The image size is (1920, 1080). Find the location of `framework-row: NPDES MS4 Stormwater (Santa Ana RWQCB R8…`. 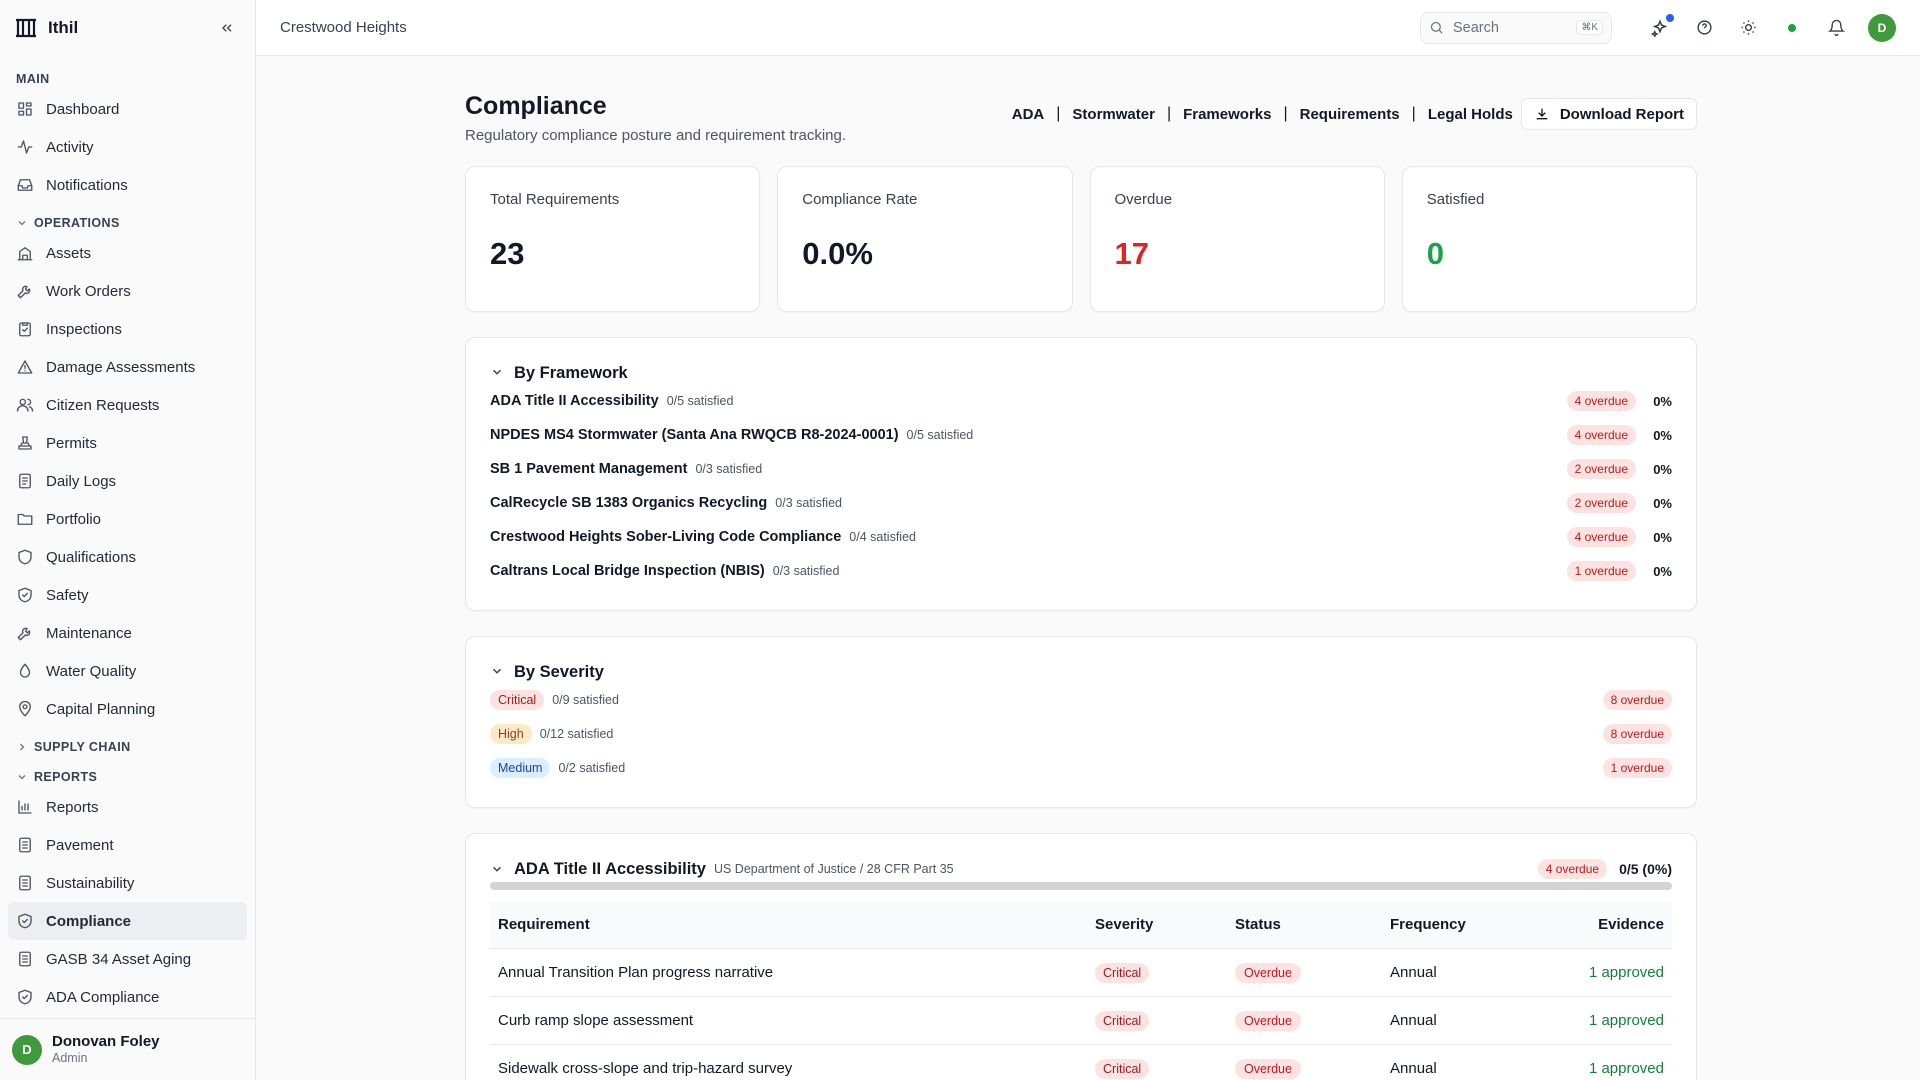

framework-row: NPDES MS4 Stormwater (Santa Ana RWQCB R8… is located at coordinates (1081, 435).